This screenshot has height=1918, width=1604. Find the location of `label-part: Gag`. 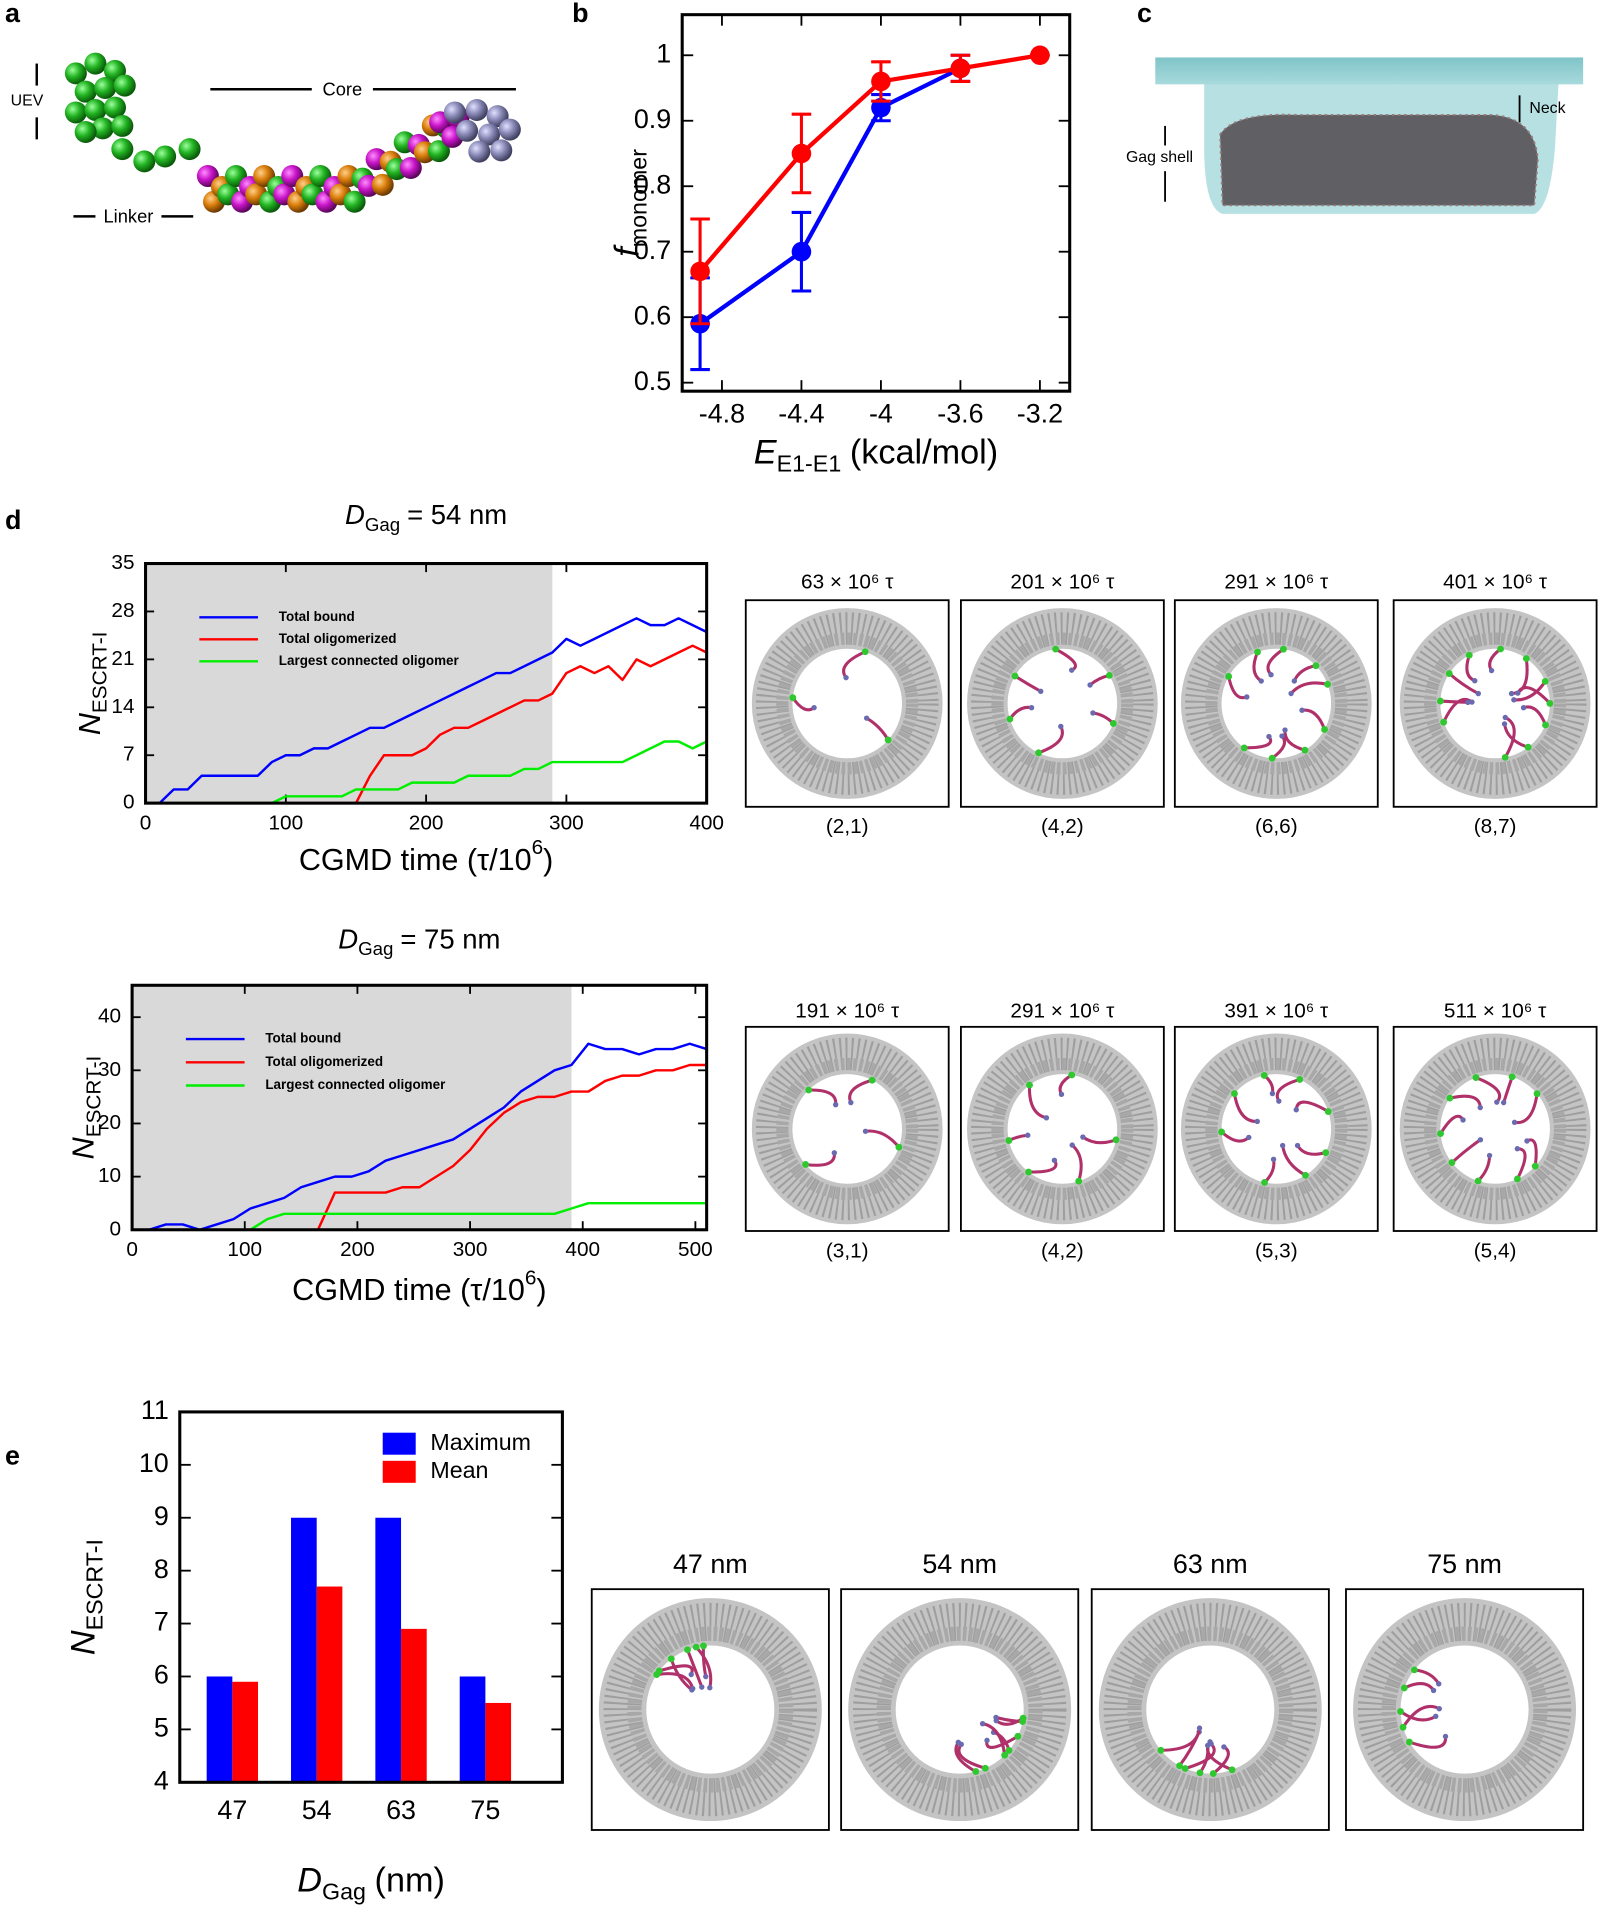

label-part: Gag is located at coordinates (344, 1892).